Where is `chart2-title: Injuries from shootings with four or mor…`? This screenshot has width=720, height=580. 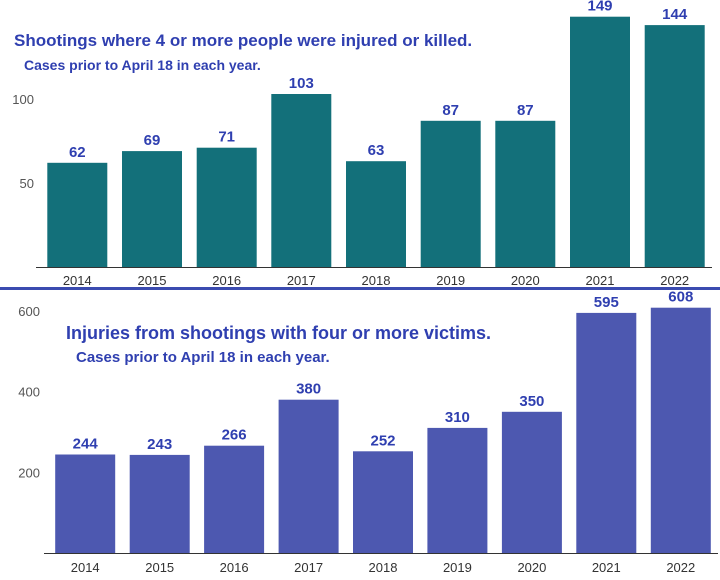
chart2-title: Injuries from shootings with four or mor… is located at coordinates (278, 333).